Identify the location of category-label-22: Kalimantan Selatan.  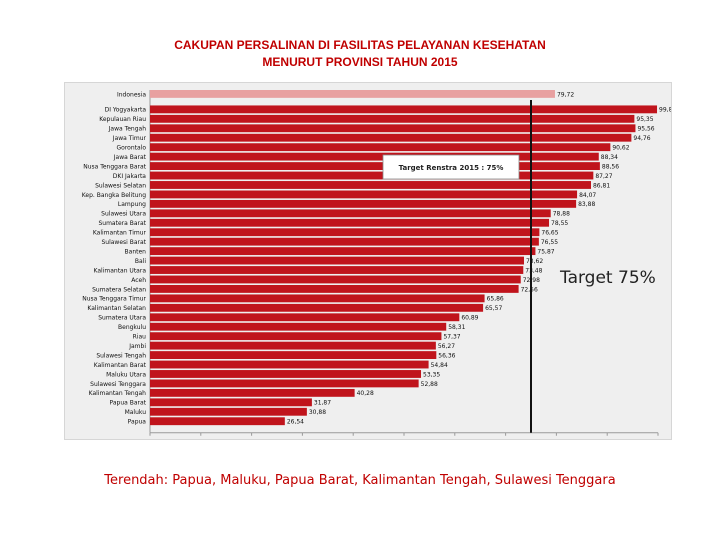
(116, 308).